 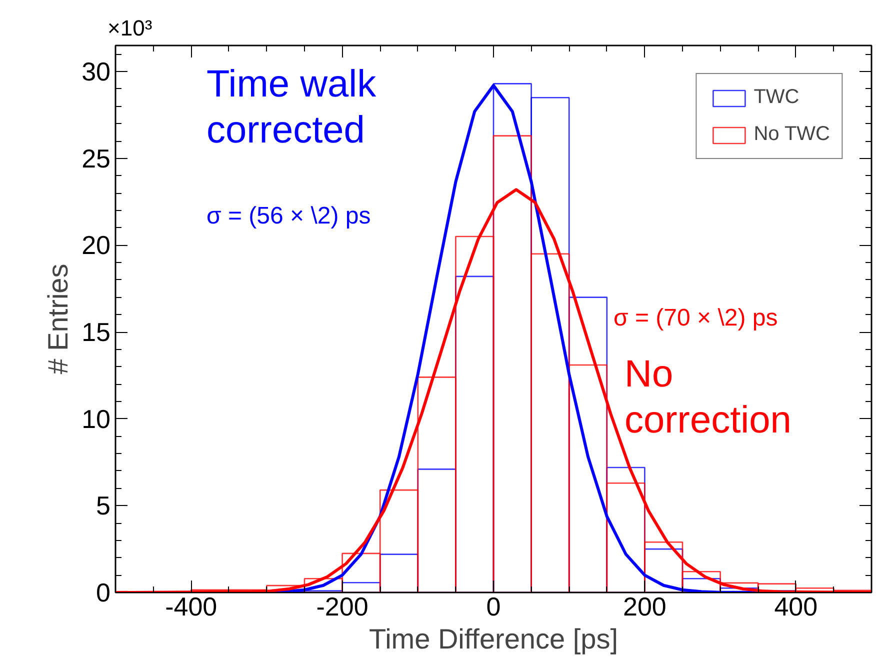 What do you see at coordinates (96, 419) in the screenshot?
I see `y-tick-label: 10` at bounding box center [96, 419].